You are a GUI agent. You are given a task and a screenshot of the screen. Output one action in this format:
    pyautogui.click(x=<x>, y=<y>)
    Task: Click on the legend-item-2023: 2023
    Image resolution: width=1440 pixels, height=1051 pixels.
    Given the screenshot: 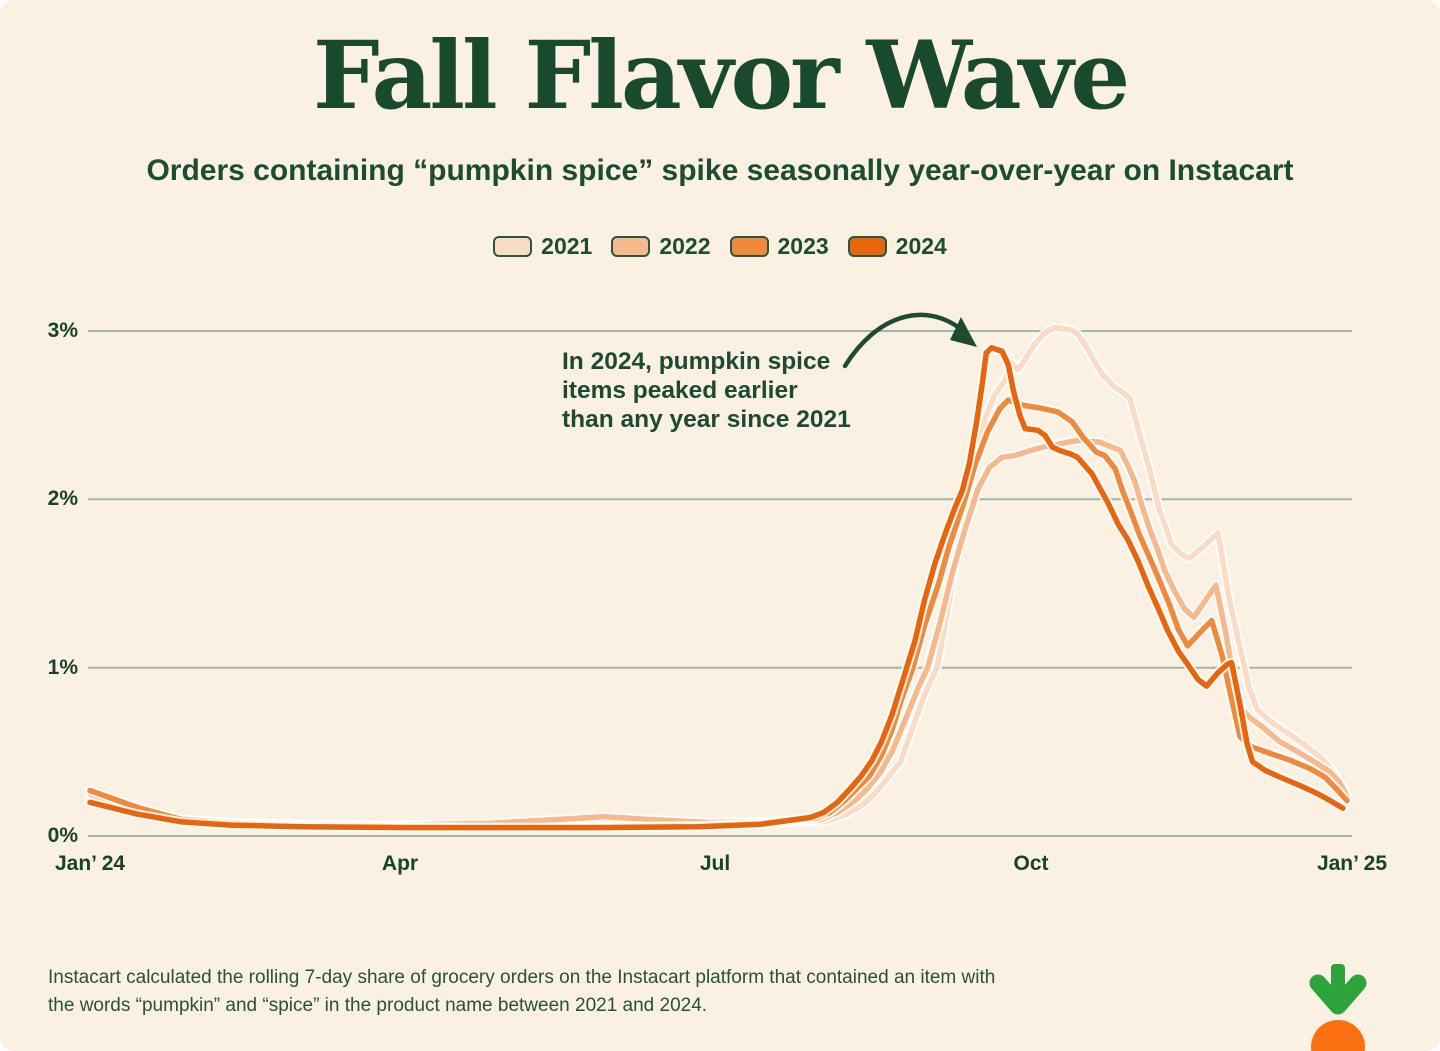 What is the action you would take?
    pyautogui.click(x=779, y=246)
    